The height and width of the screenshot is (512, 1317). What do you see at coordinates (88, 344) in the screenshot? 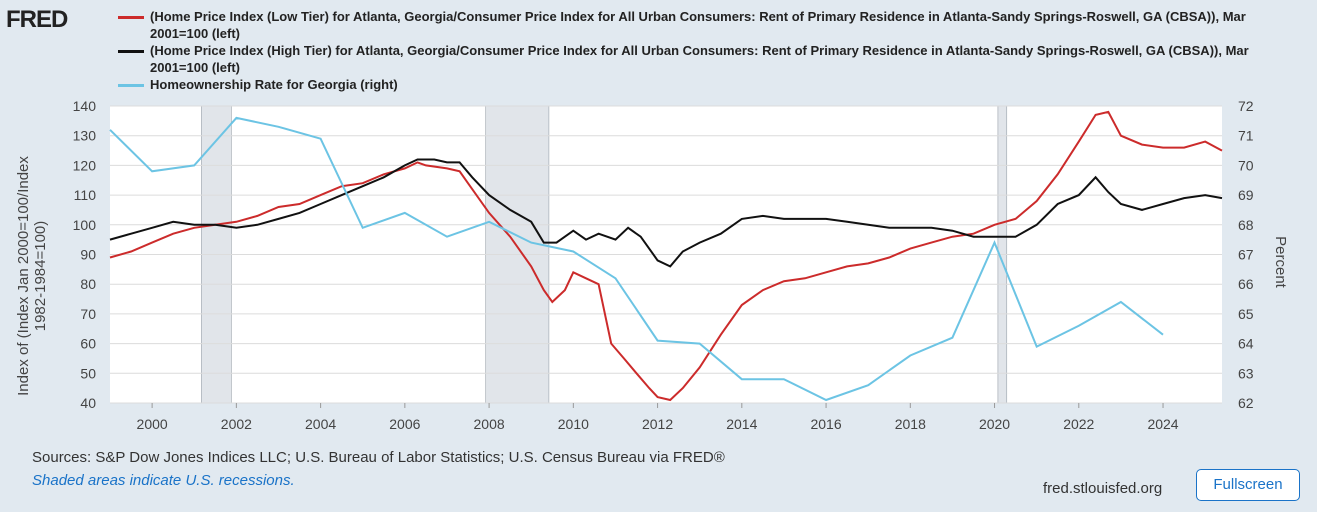
I see `y-tick-label: 60` at bounding box center [88, 344].